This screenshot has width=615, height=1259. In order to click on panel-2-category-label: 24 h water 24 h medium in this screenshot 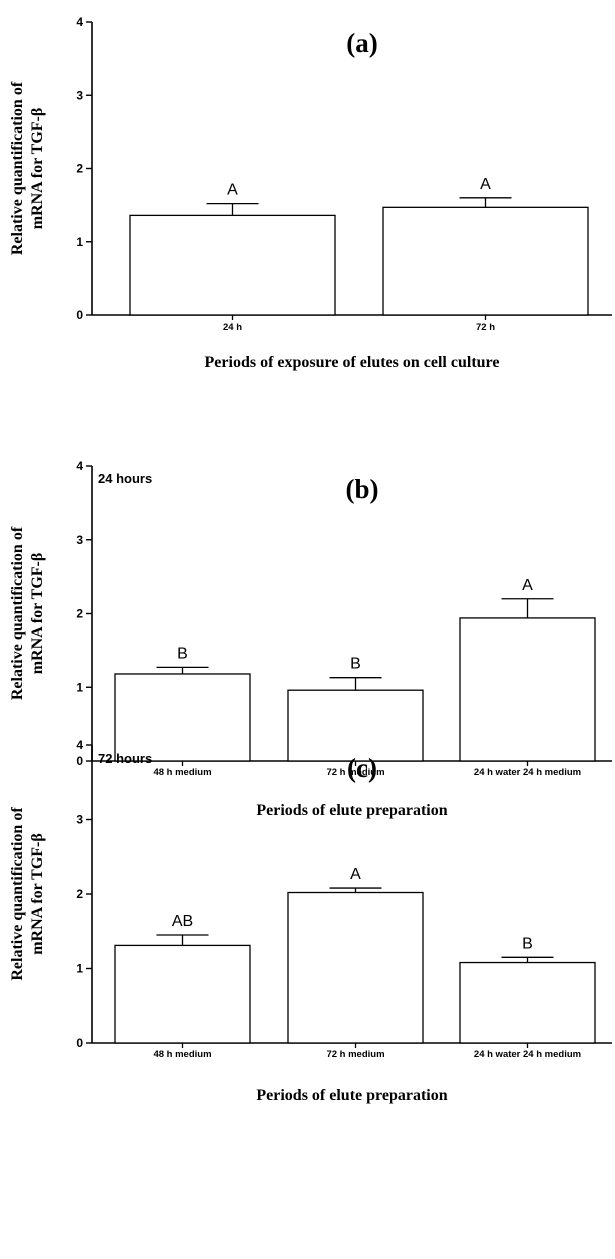, I will do `click(527, 772)`.